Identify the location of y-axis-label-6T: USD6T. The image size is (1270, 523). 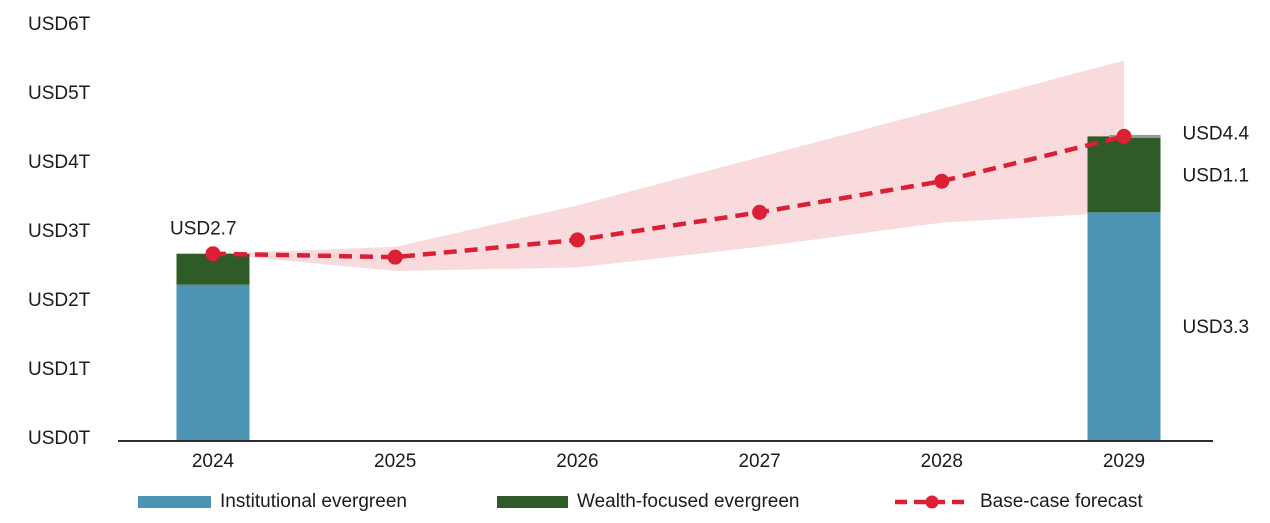
(59, 24).